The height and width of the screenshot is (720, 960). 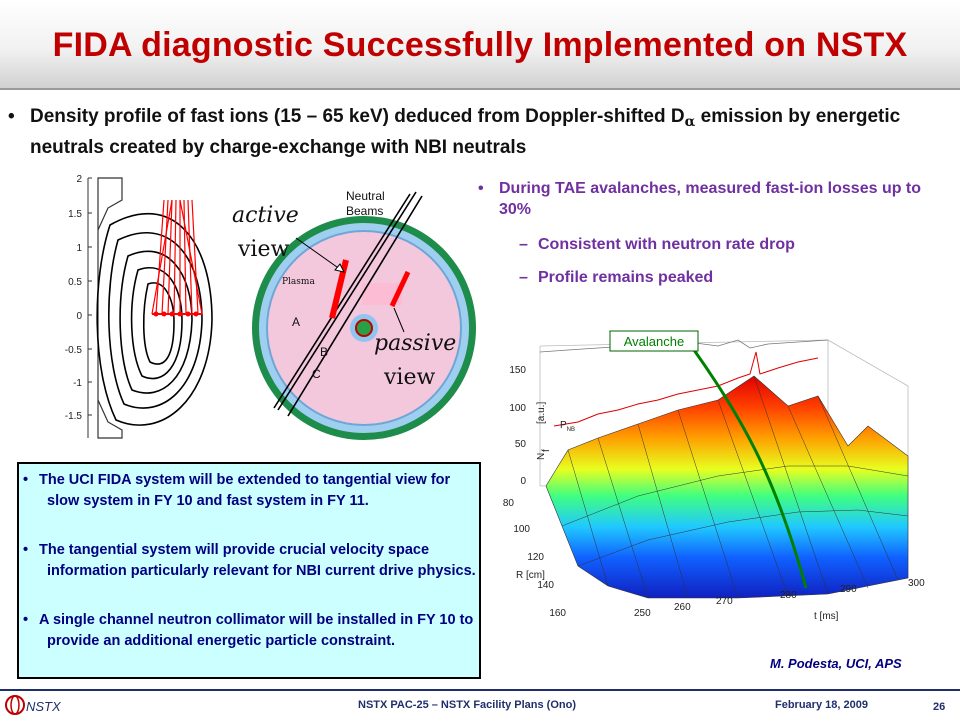 I want to click on r-axis-label: R [cm], so click(x=530, y=575).